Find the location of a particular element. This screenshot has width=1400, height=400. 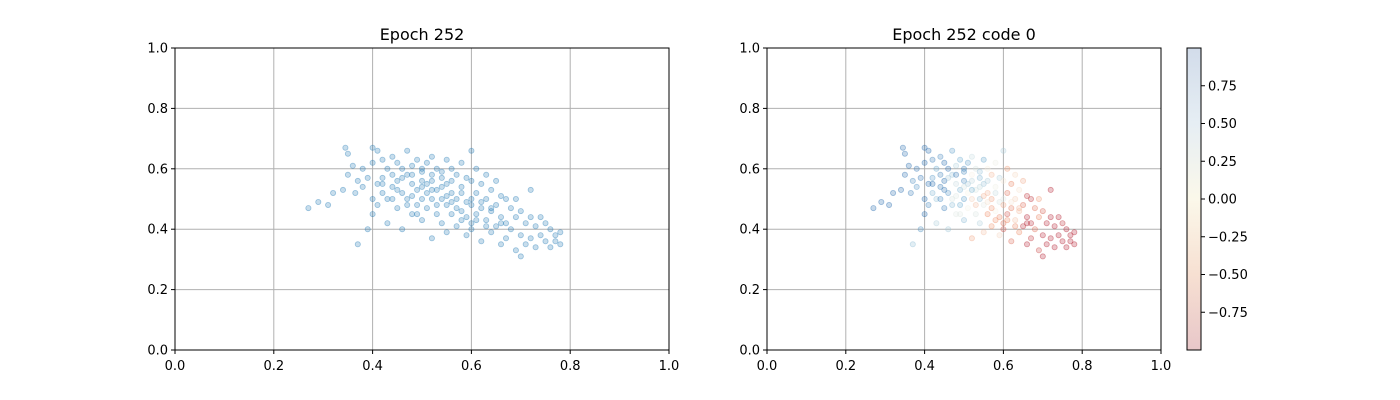

colorbar-tick-label: 0.50 is located at coordinates (1222, 124).